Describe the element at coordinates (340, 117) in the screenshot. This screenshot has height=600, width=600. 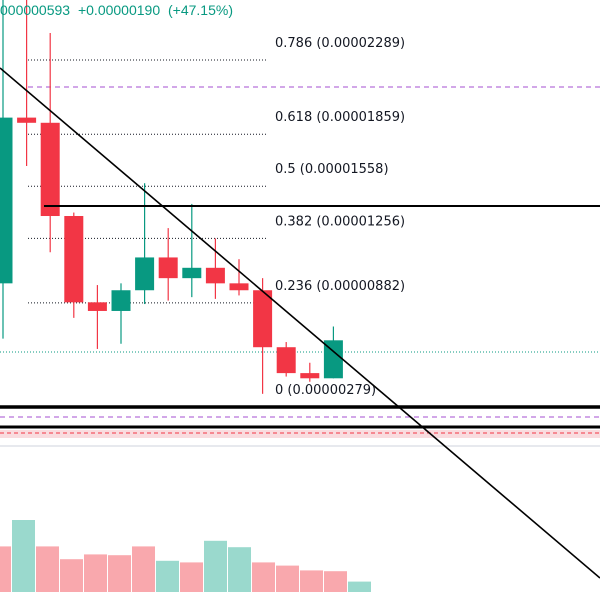
I see `fib-label: 0.618 (0.00001859)` at that location.